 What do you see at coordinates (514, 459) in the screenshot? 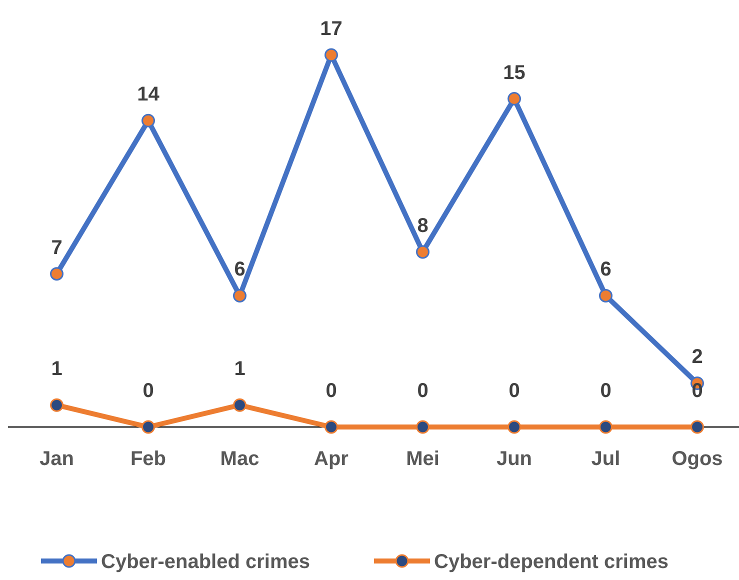
I see `x-tick-label: Jun` at bounding box center [514, 459].